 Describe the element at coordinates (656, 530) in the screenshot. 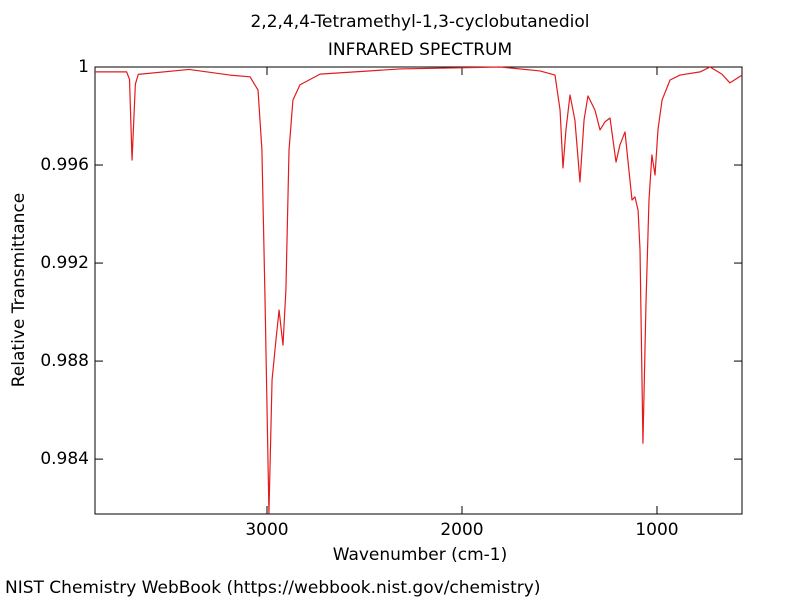

I see `x-tick-label: 1000` at that location.